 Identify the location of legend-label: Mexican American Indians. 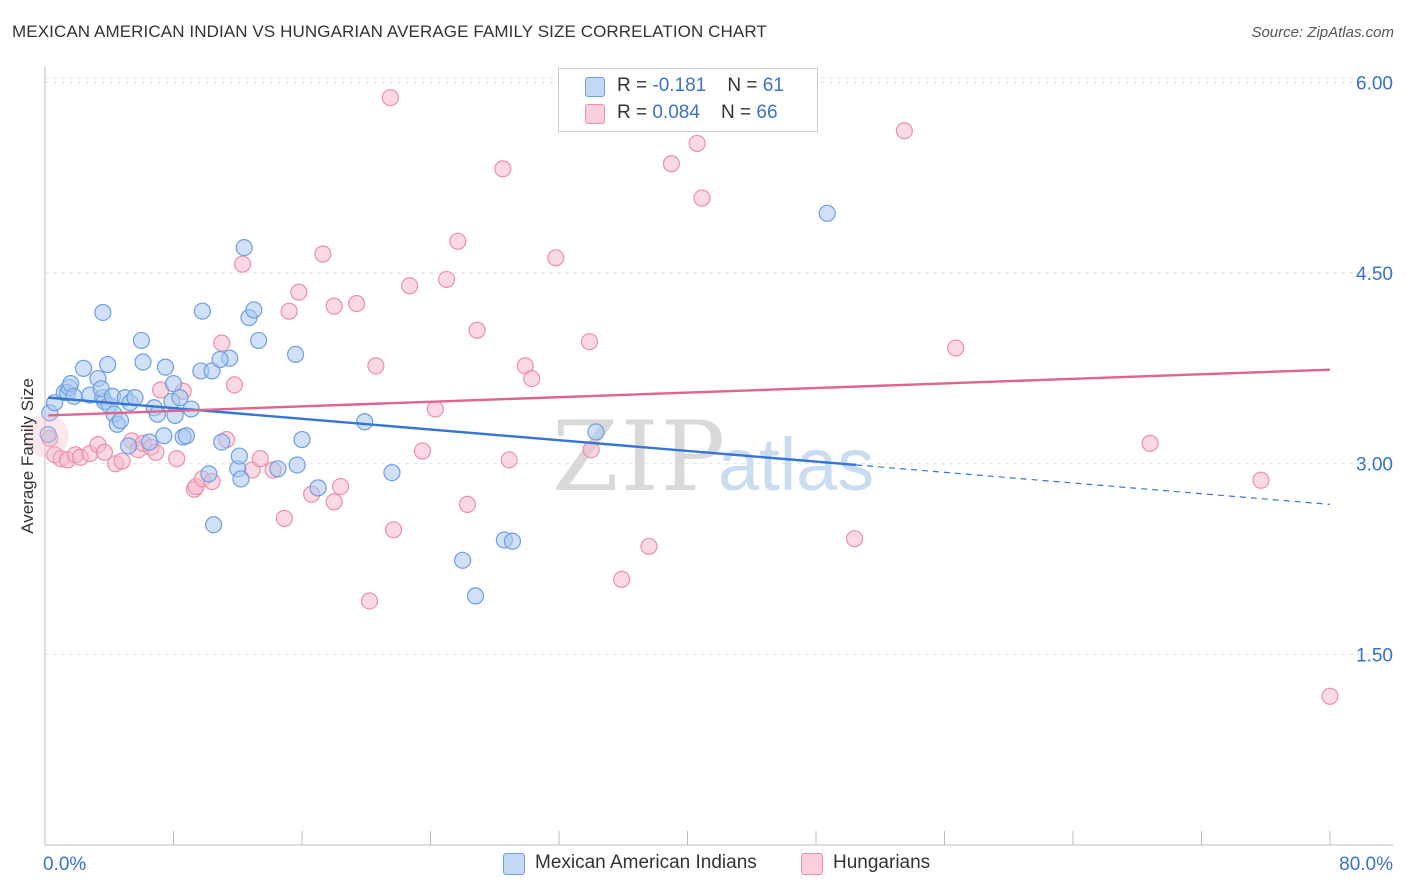
(646, 862).